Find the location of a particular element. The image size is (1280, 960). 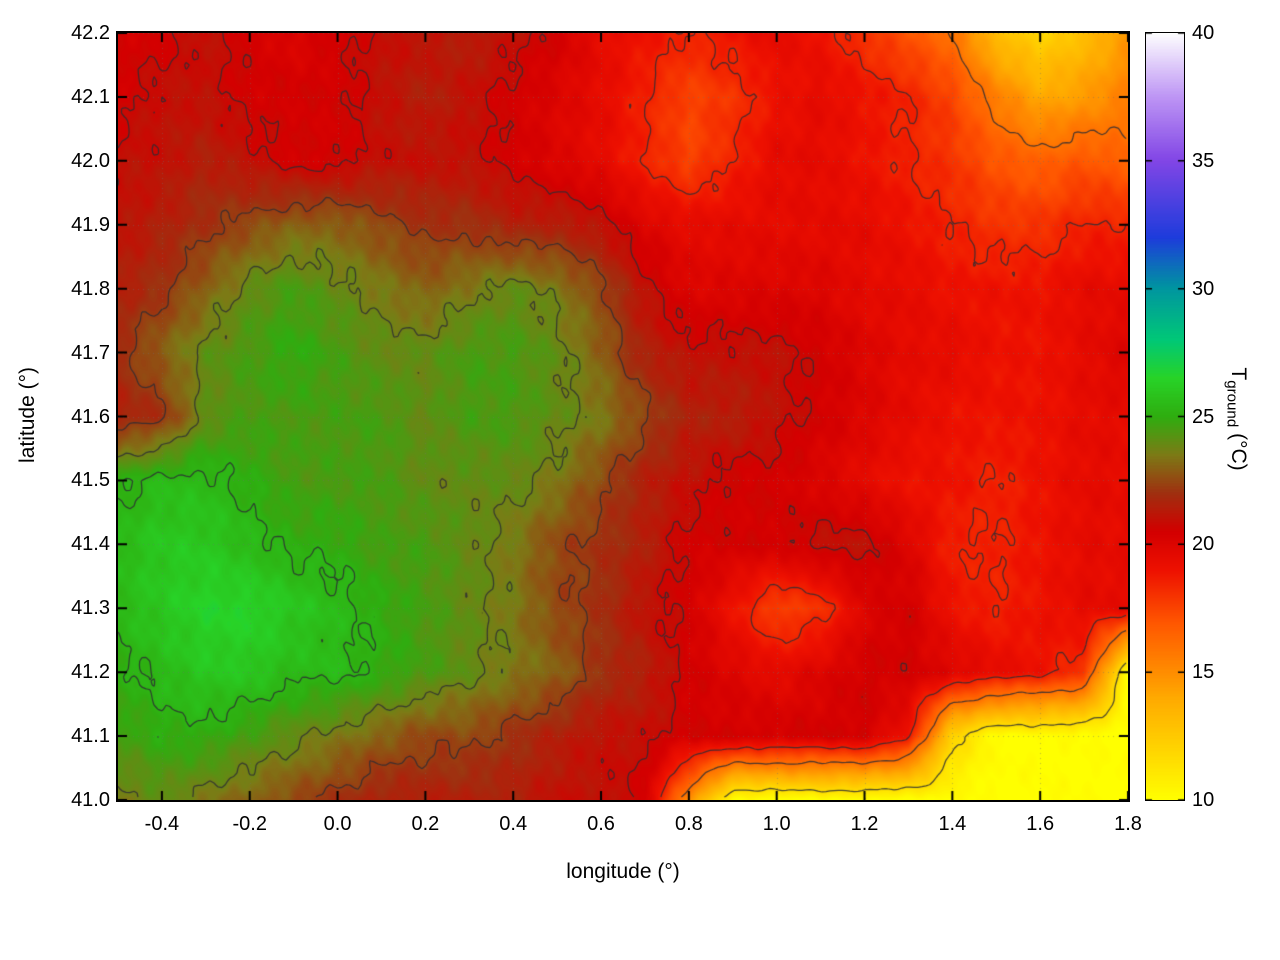

x-tick-label: 0.2 is located at coordinates (425, 824).